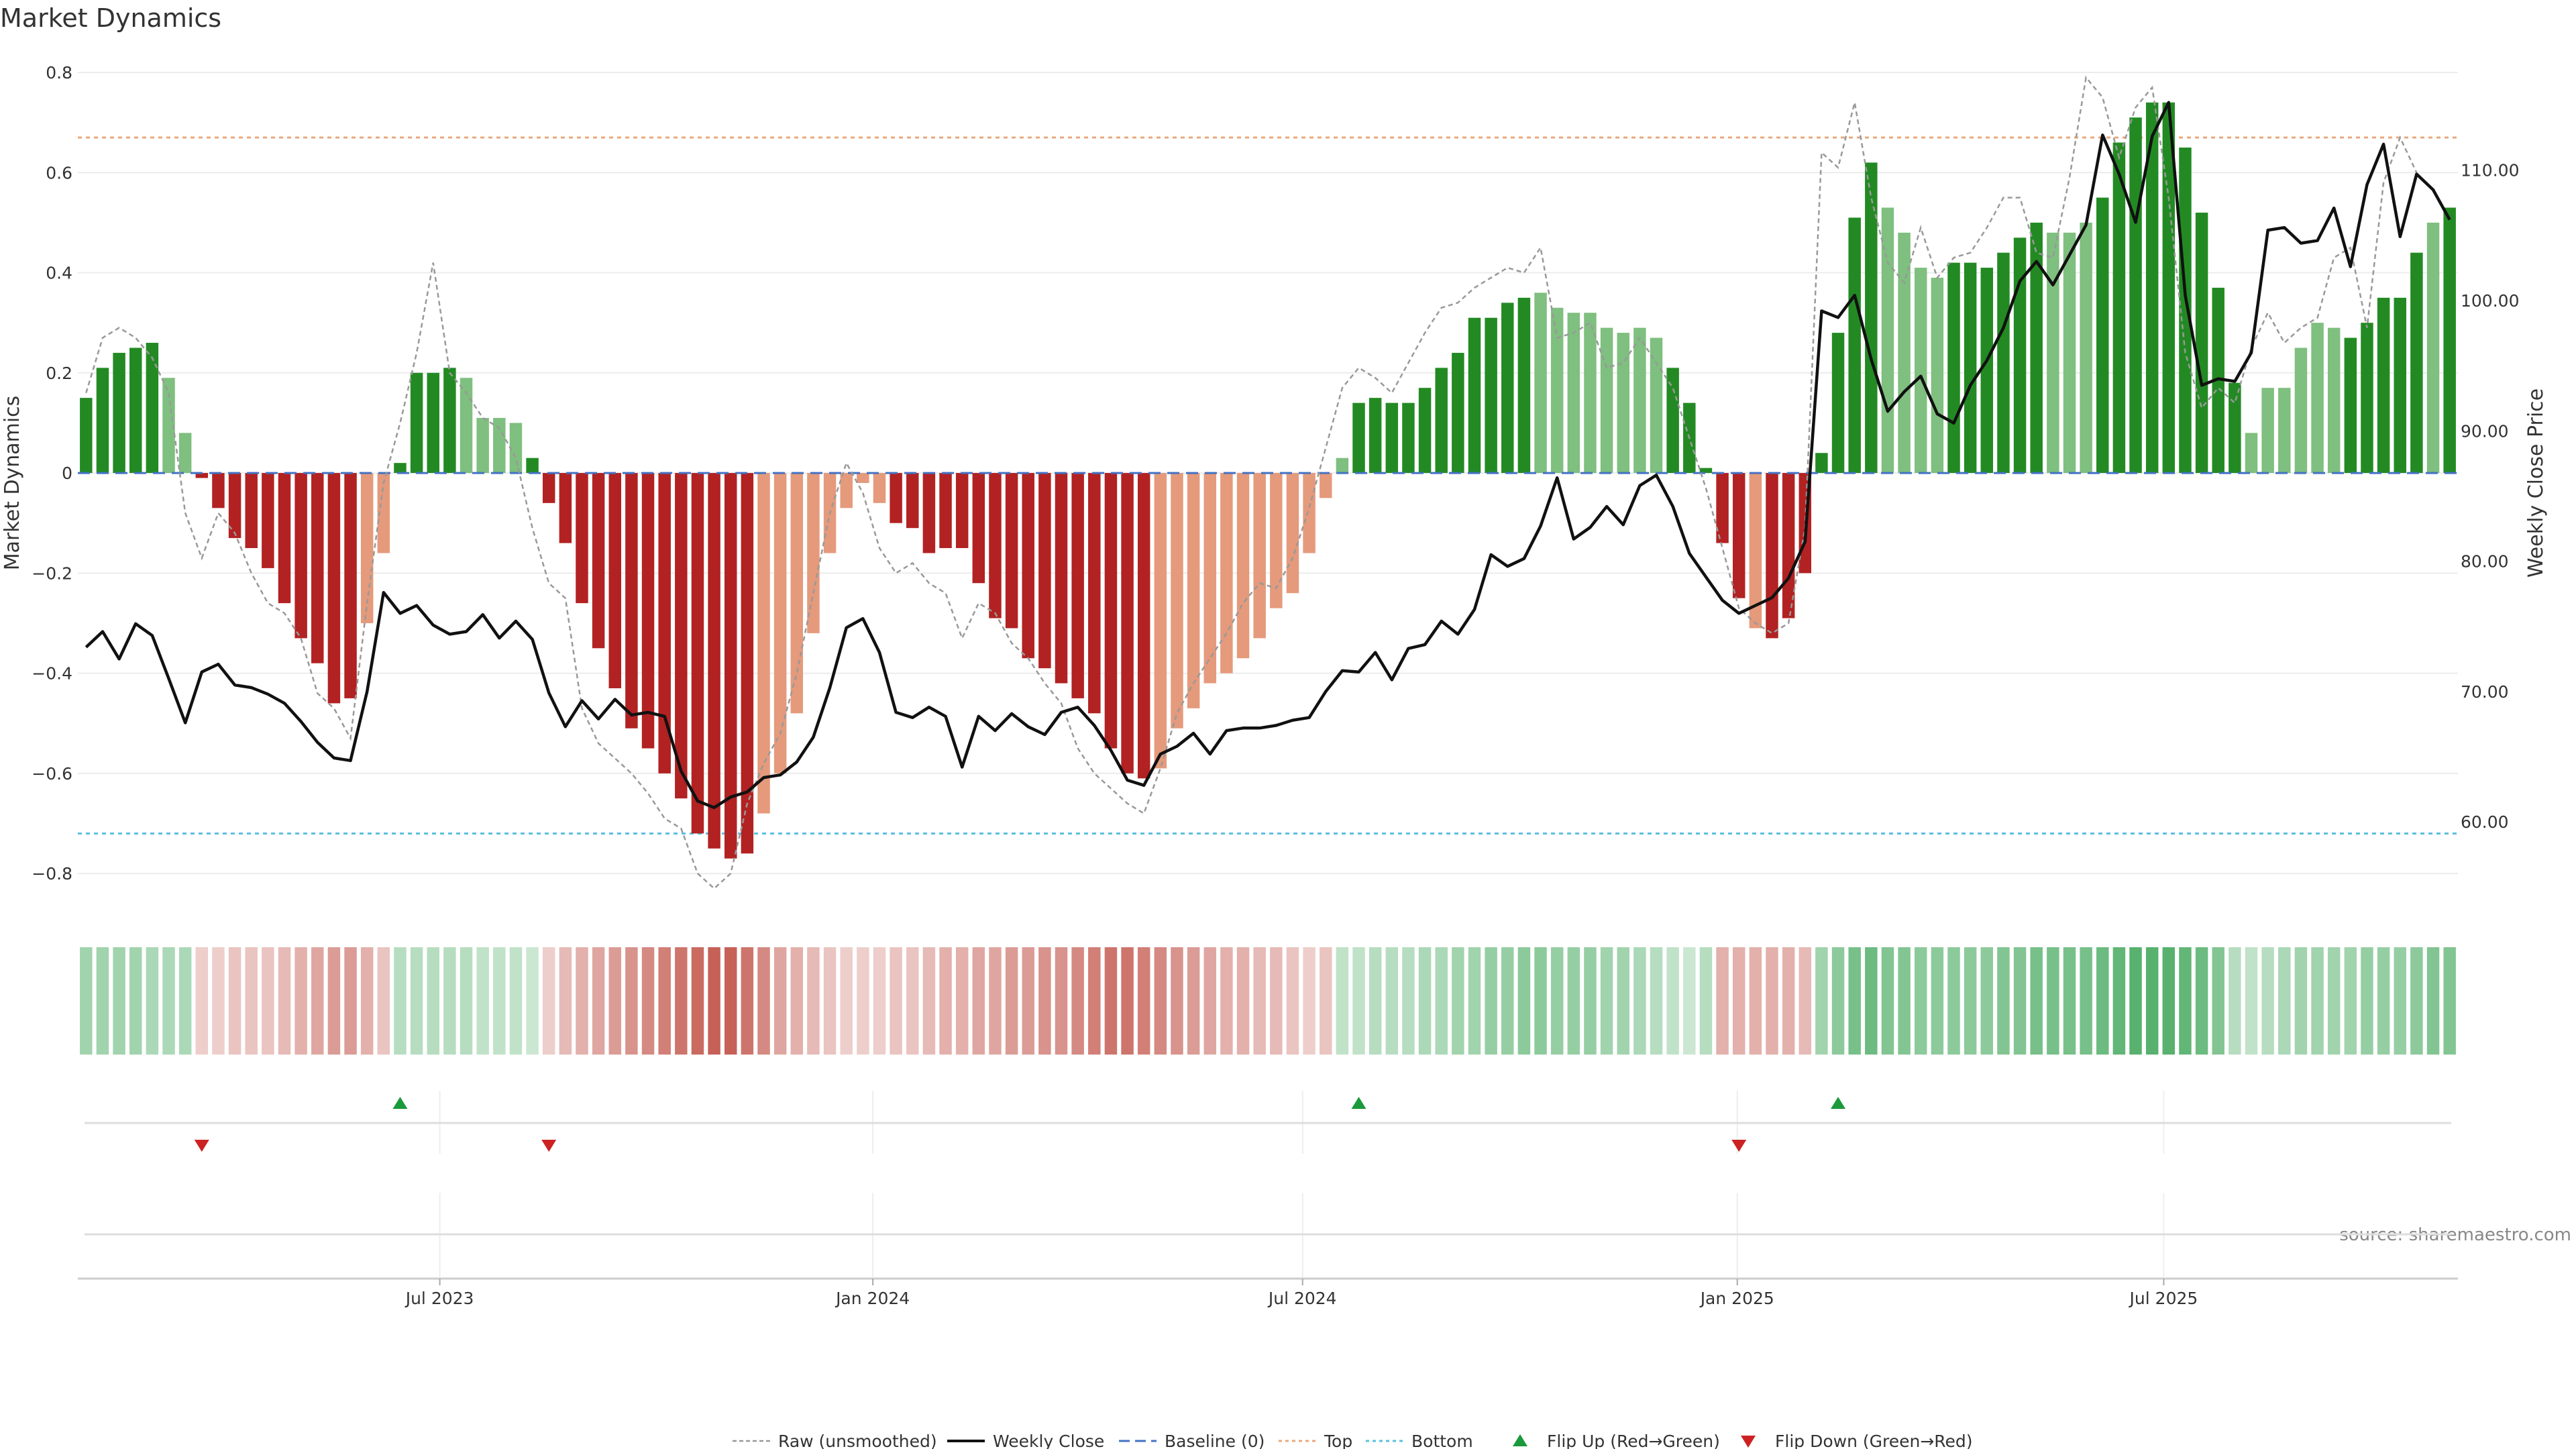 The height and width of the screenshot is (1449, 2576). What do you see at coordinates (2490, 301) in the screenshot?
I see `y2-tick-label: 100.00` at bounding box center [2490, 301].